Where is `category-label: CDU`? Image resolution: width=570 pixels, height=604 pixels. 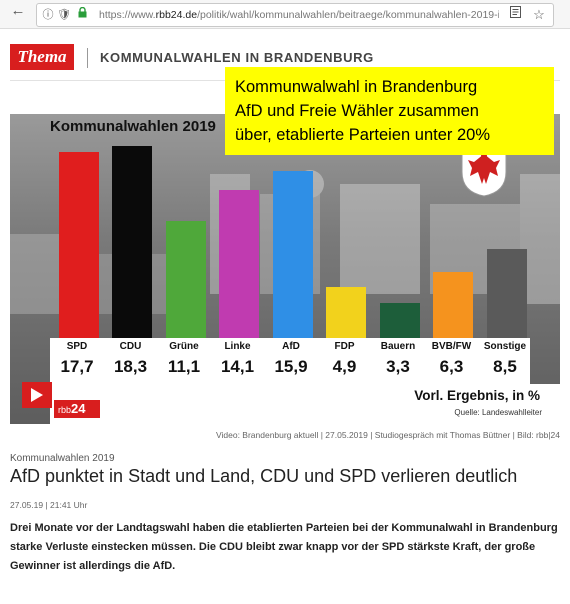 category-label: CDU is located at coordinates (130, 346).